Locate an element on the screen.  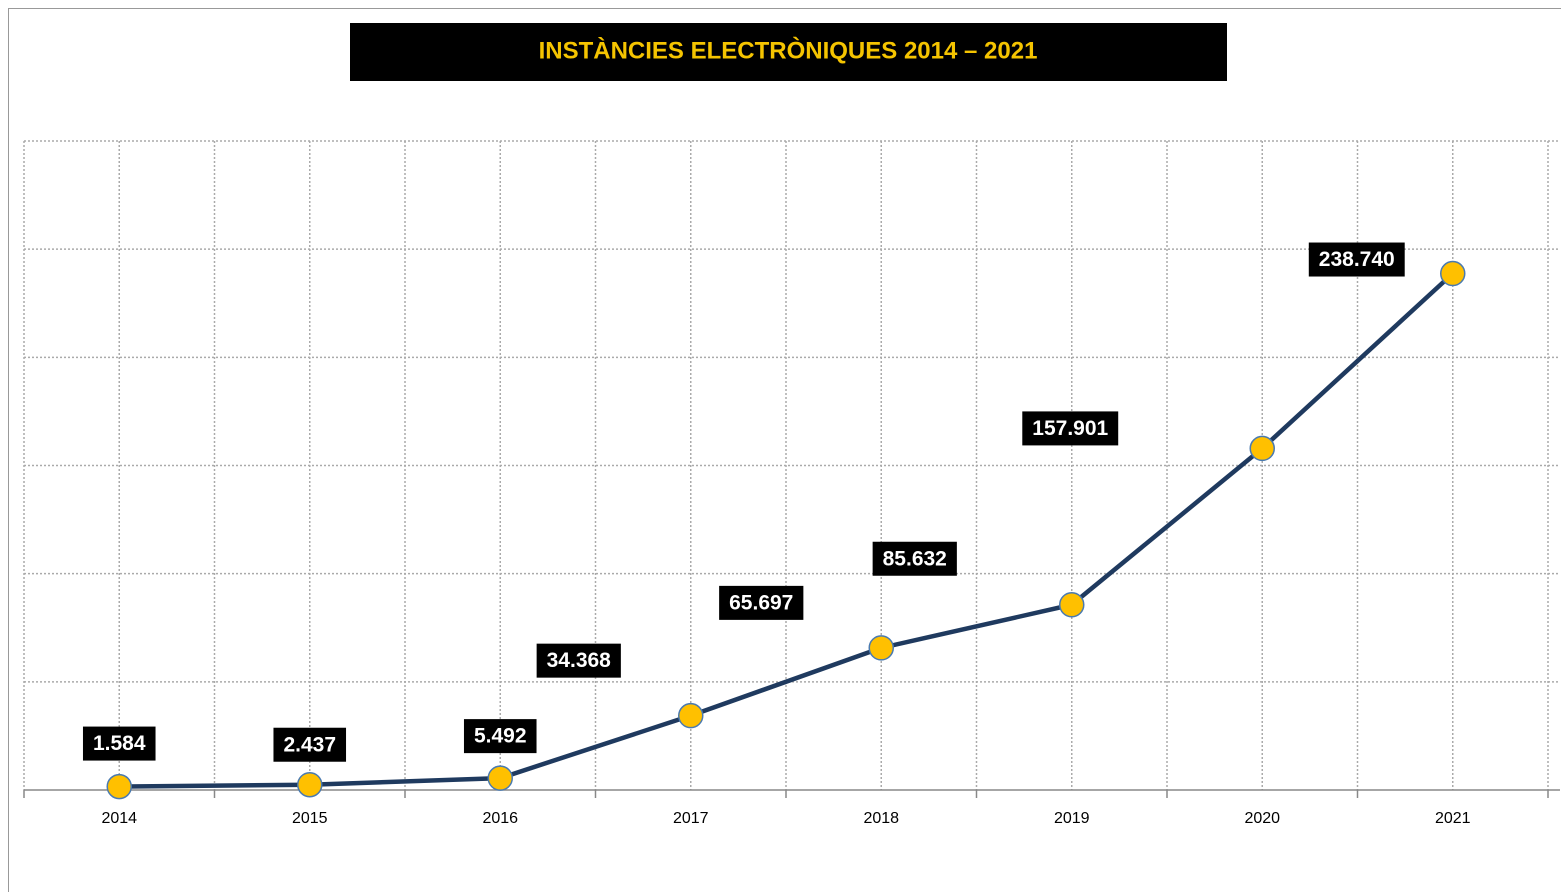
x-tick-label: 2020 is located at coordinates (1262, 818).